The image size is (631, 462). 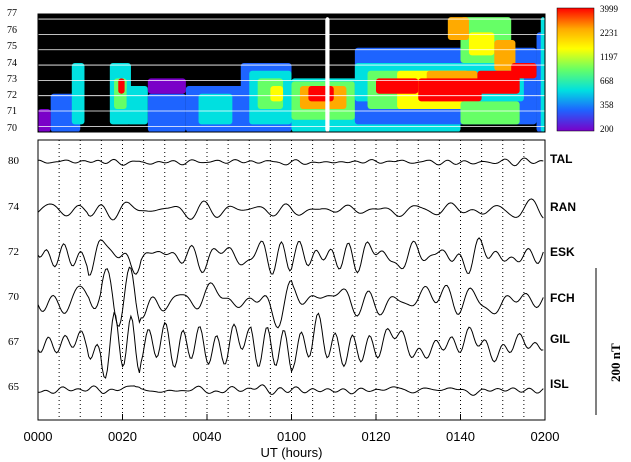 What do you see at coordinates (460, 436) in the screenshot?
I see `x-tick-label: 0140` at bounding box center [460, 436].